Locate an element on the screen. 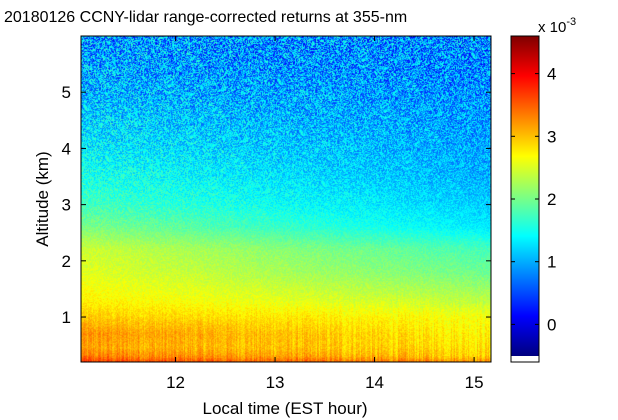 This screenshot has height=420, width=618. y-tick-label: 5 is located at coordinates (66, 92).